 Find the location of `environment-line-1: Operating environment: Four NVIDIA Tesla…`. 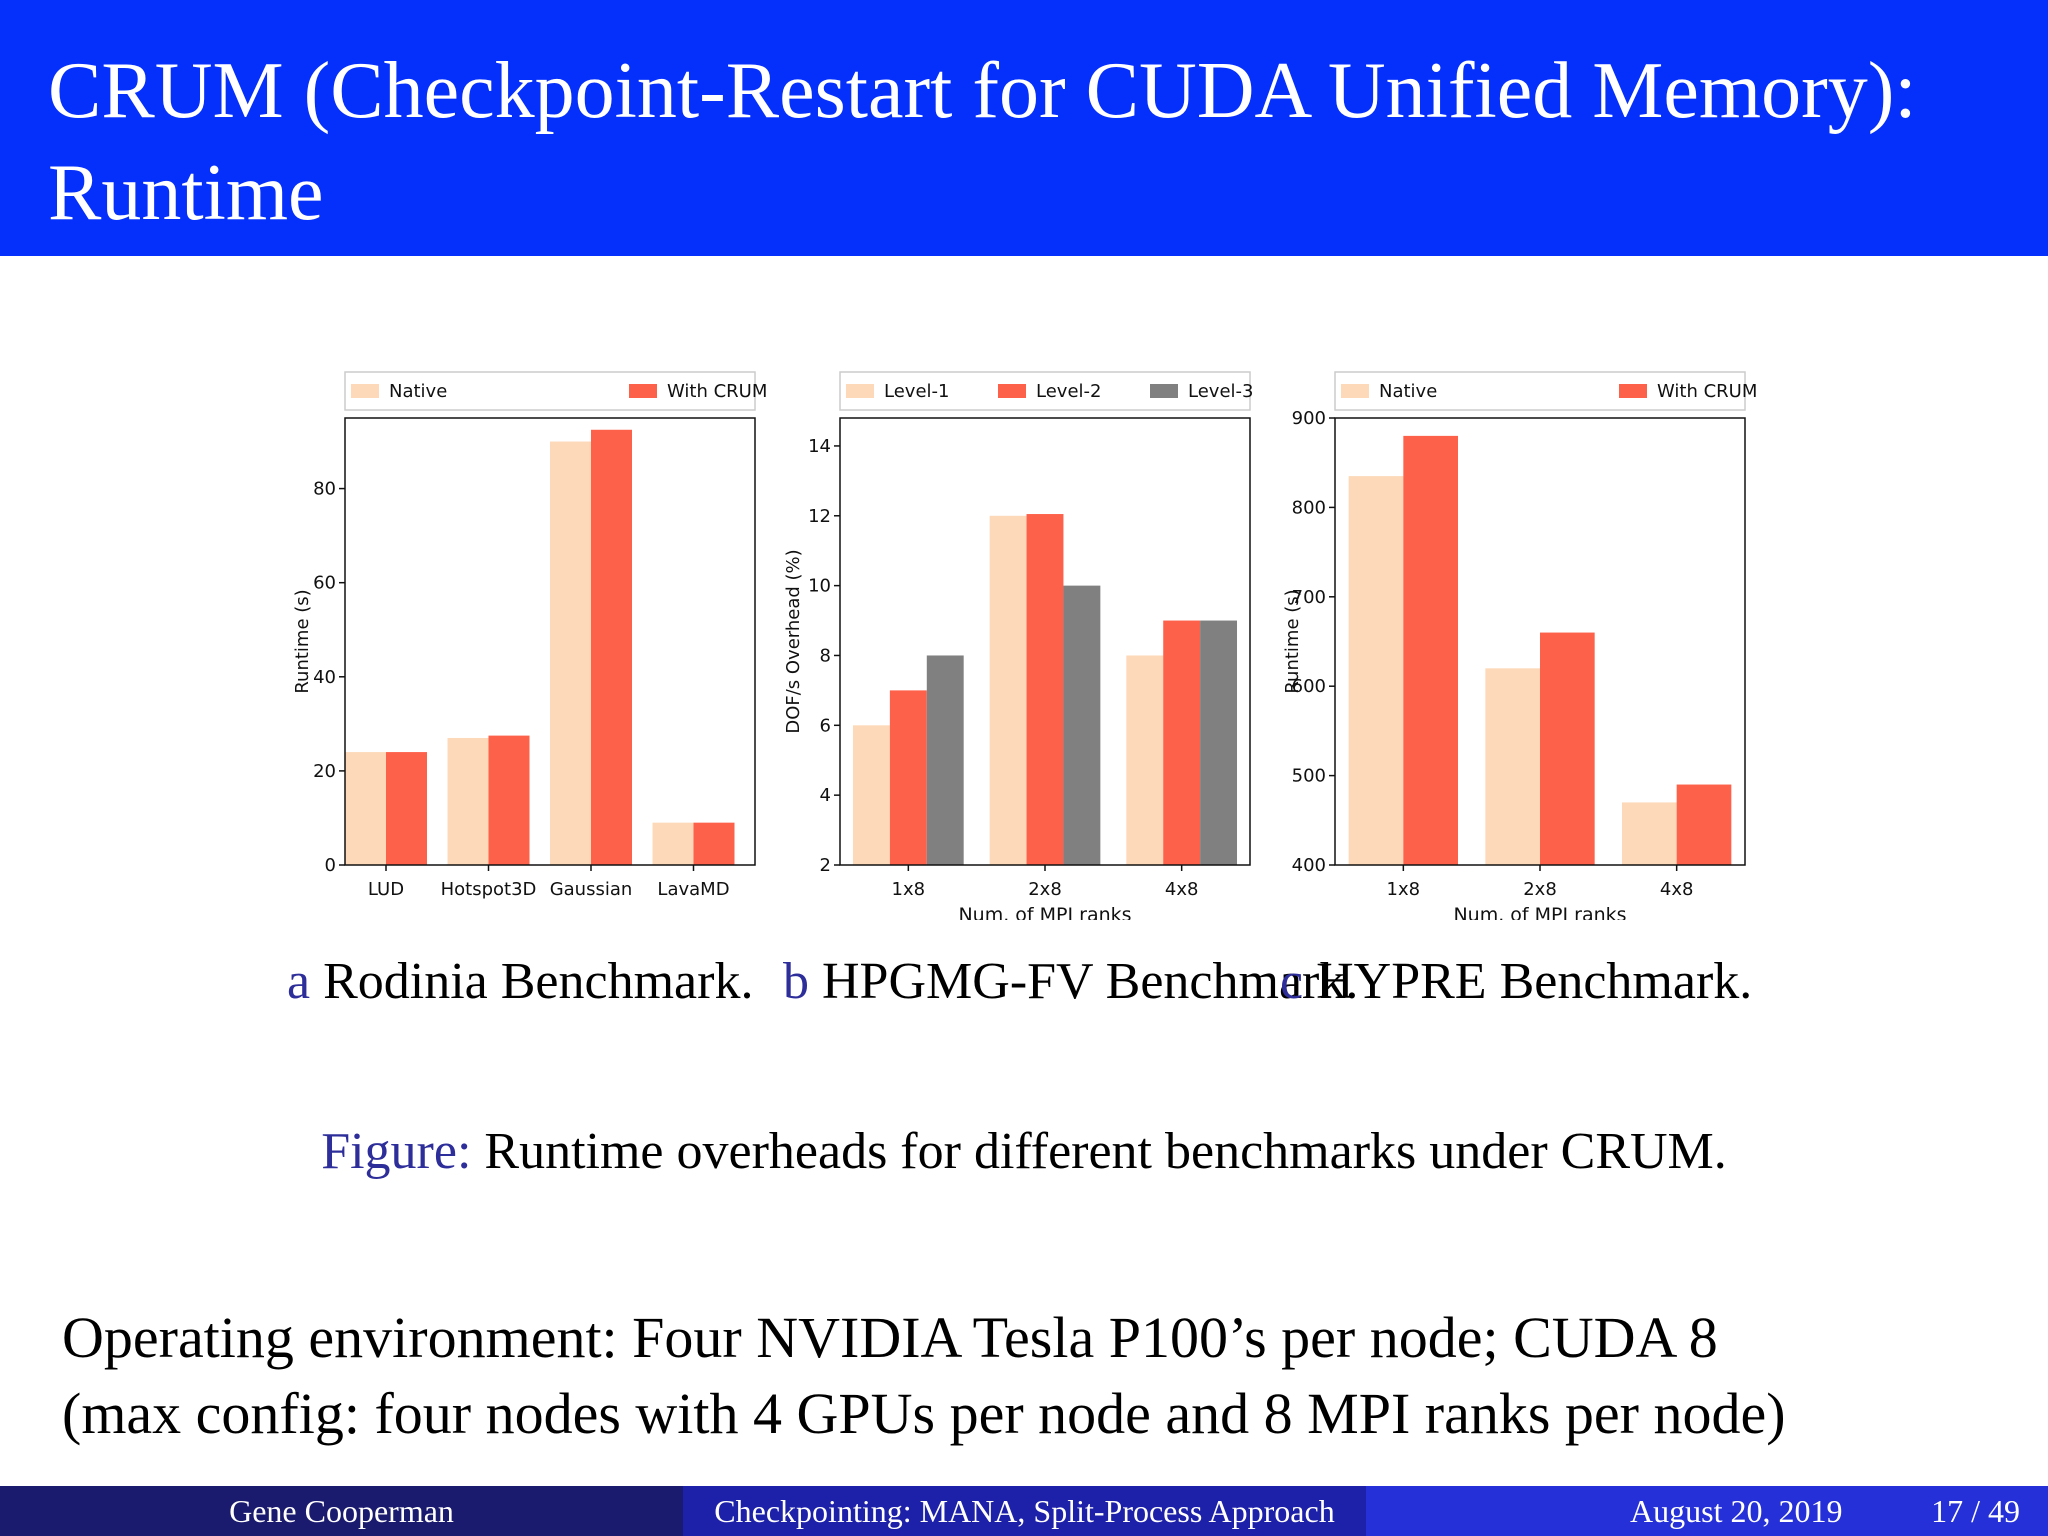

environment-line-1: Operating environment: Four NVIDIA Tesla… is located at coordinates (890, 1337).